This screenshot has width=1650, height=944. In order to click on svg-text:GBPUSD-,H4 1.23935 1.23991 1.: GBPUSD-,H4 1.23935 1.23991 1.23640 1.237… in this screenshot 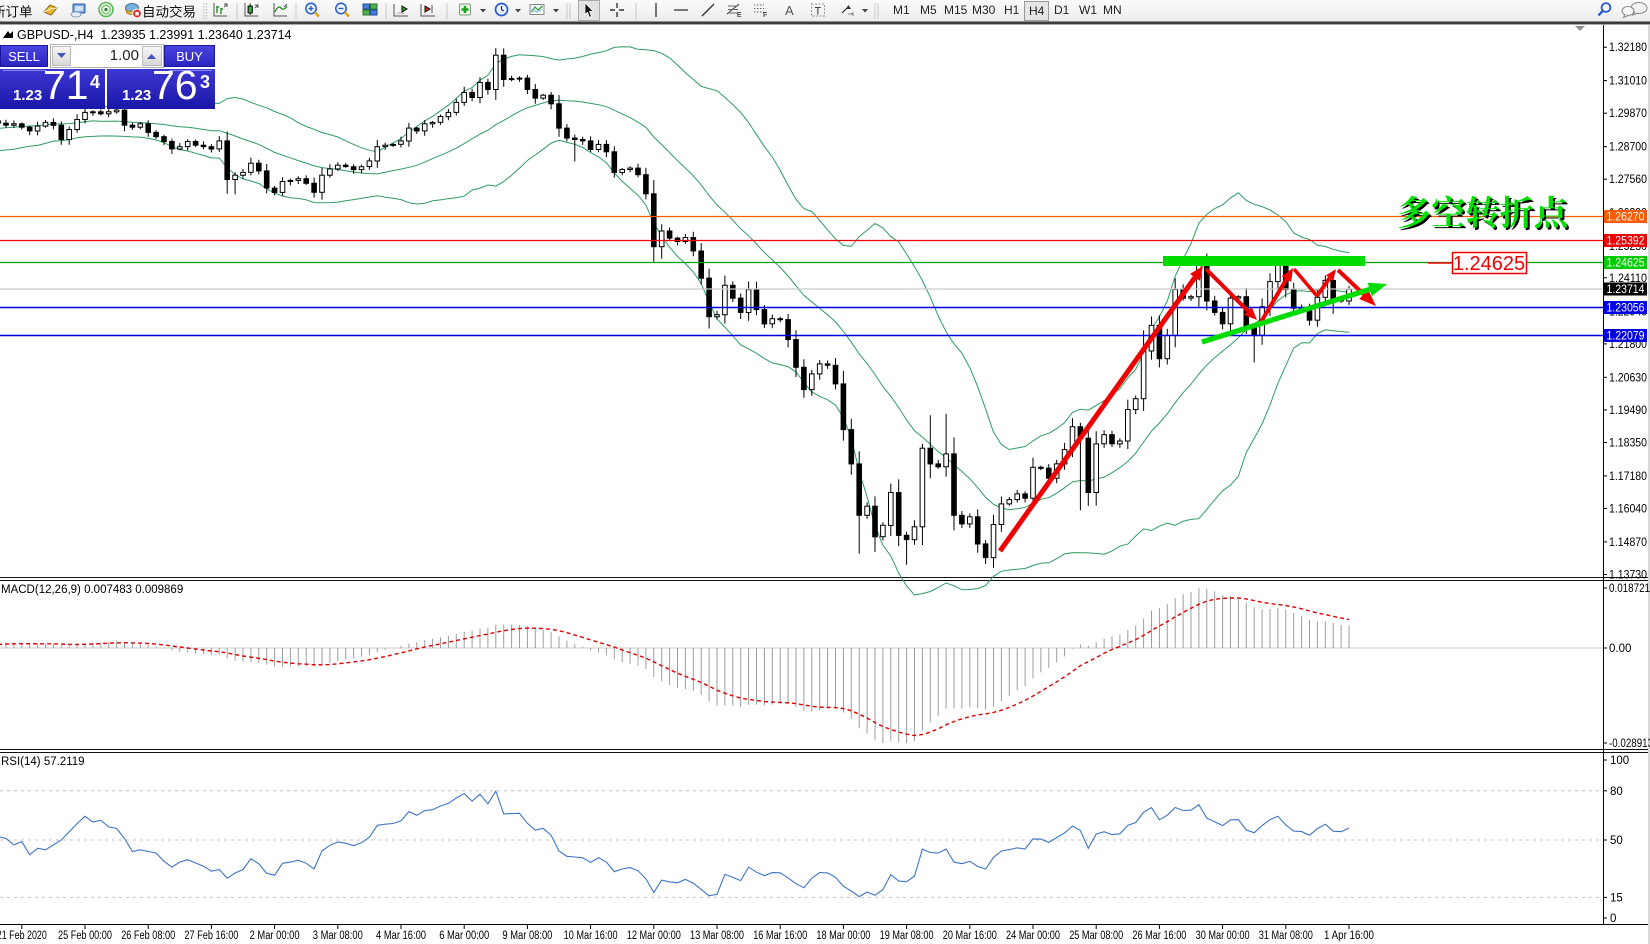, I will do `click(154, 35)`.